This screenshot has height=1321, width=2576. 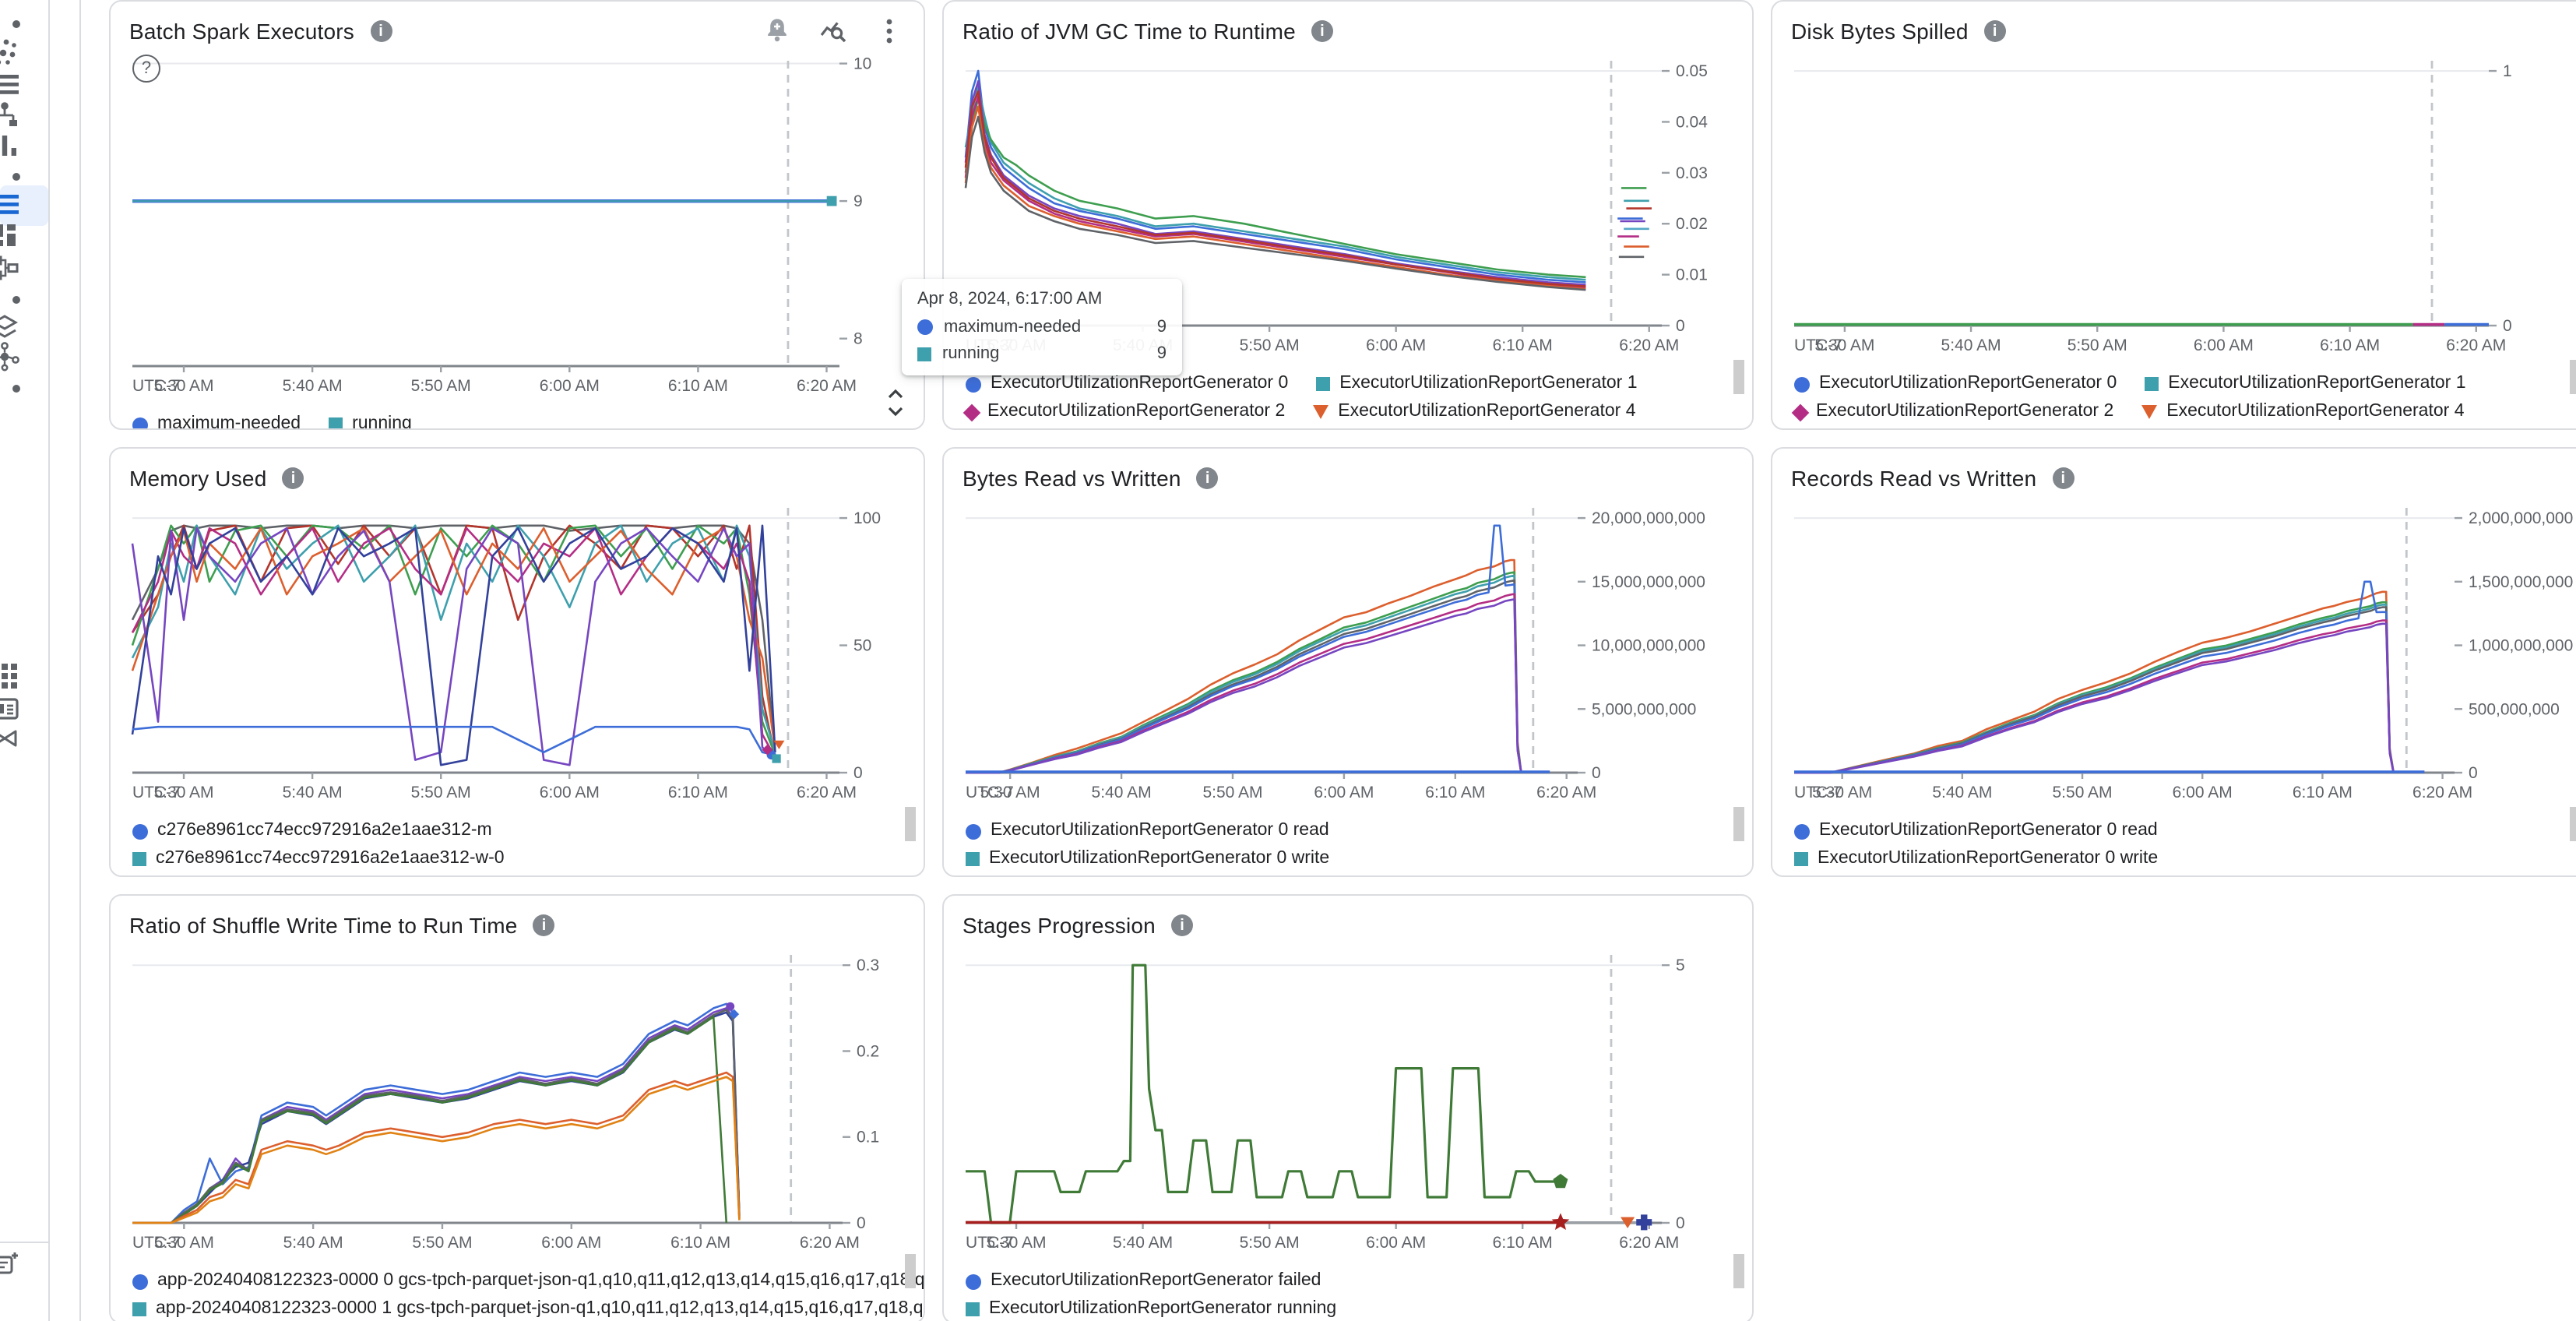 I want to click on more-options-icon, so click(x=889, y=31).